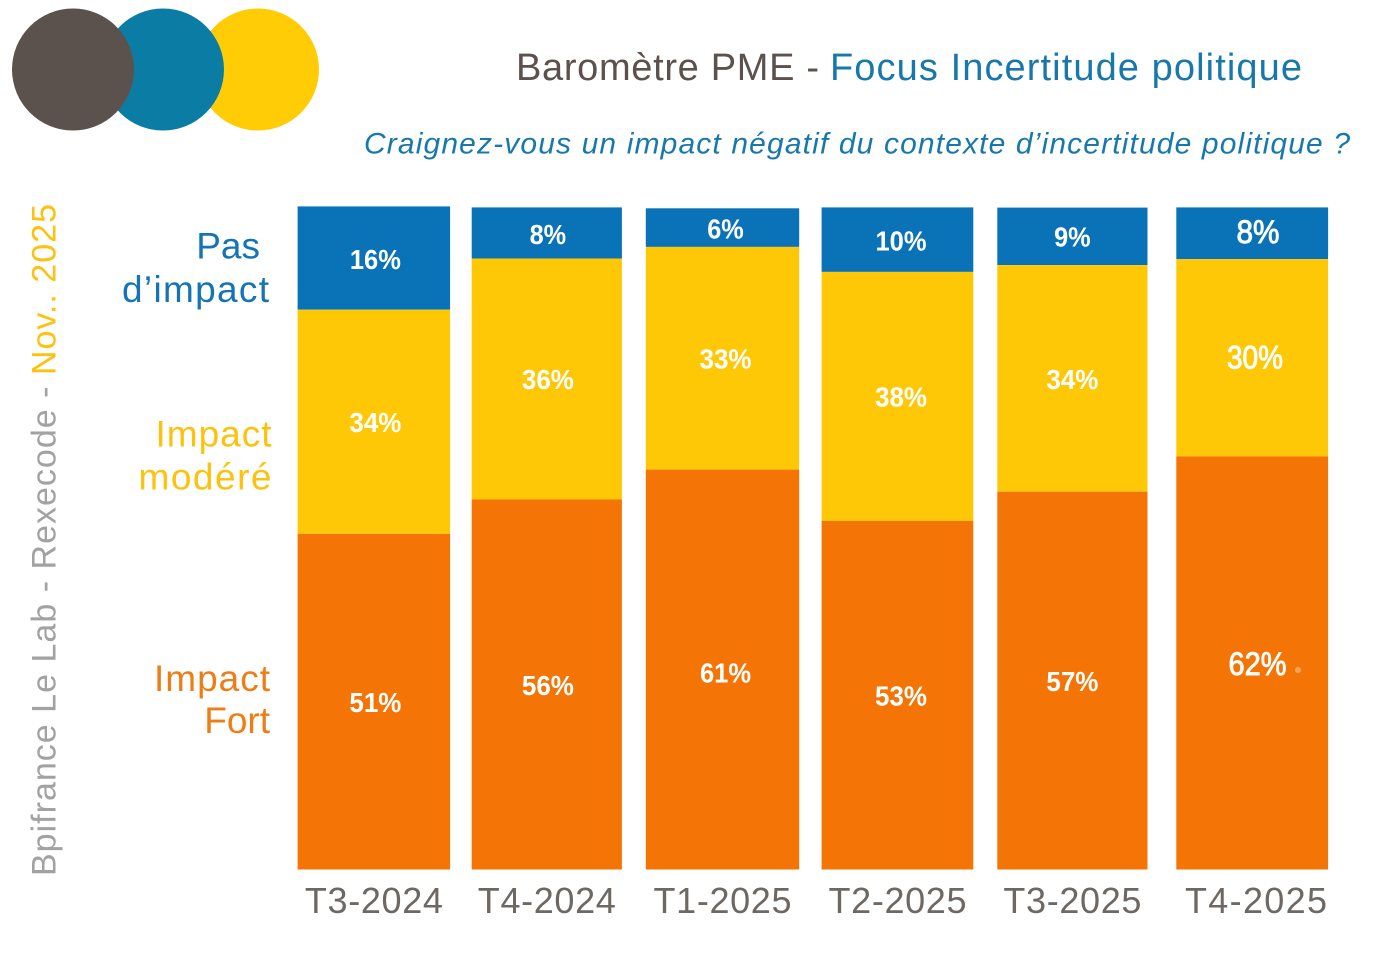 The width and height of the screenshot is (1390, 971). Describe the element at coordinates (237, 720) in the screenshot. I see `svg-text: Fort` at that location.